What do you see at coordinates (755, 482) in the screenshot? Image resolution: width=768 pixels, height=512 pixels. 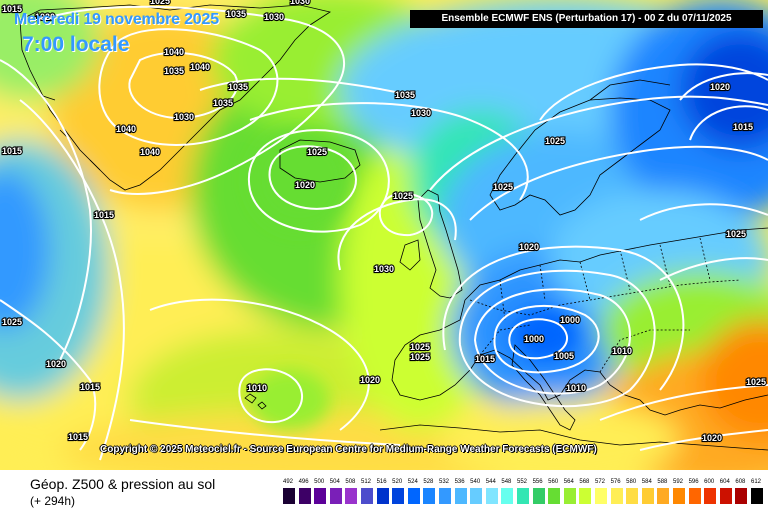 I see `scale-label: 612` at bounding box center [755, 482].